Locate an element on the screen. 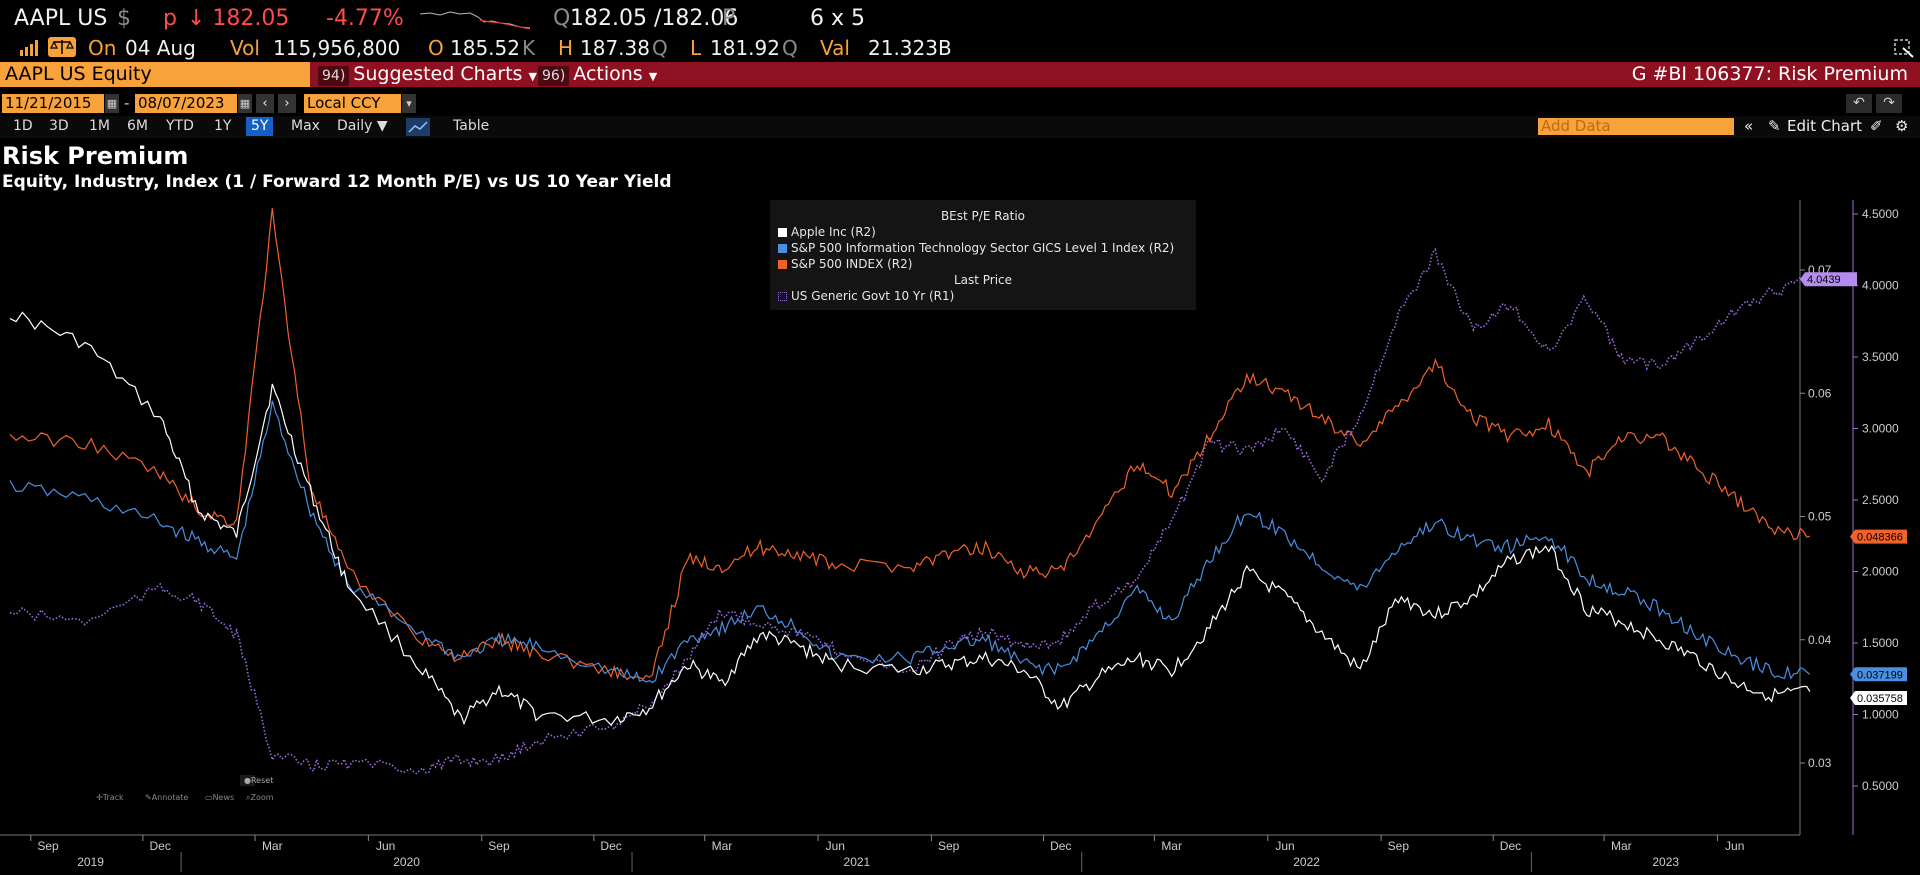 This screenshot has height=875, width=1920. start-date-input: 11/21/2015 is located at coordinates (53, 103).